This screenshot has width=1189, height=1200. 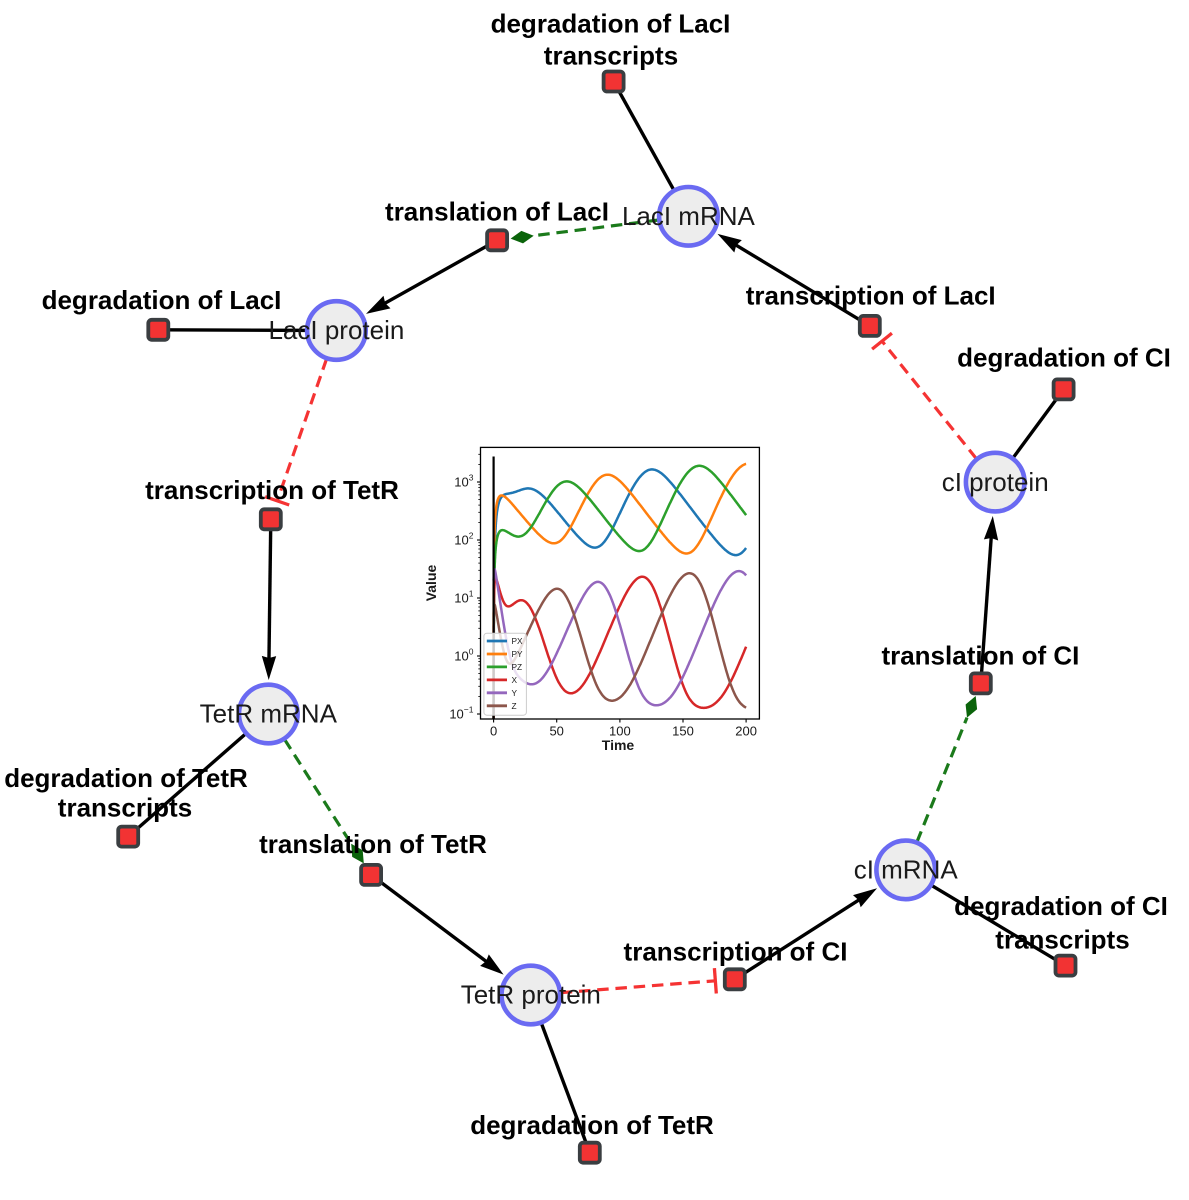 I want to click on svg-text: 0, so click(x=493, y=731).